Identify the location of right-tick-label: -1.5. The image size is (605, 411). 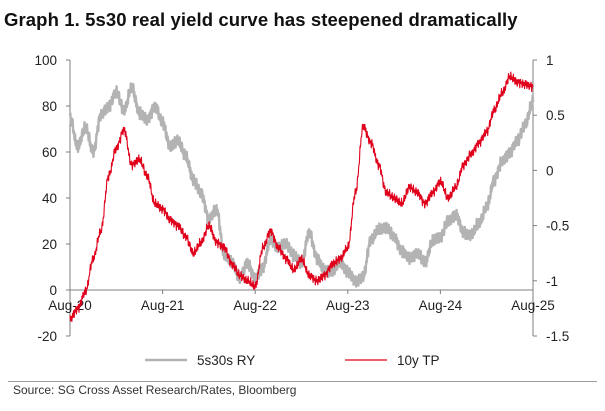
(557, 336).